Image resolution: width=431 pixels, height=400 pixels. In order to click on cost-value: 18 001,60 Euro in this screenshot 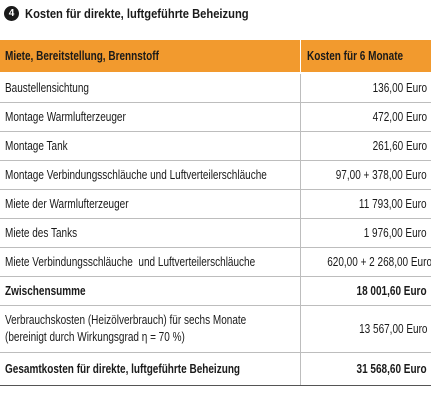, I will do `click(391, 290)`.